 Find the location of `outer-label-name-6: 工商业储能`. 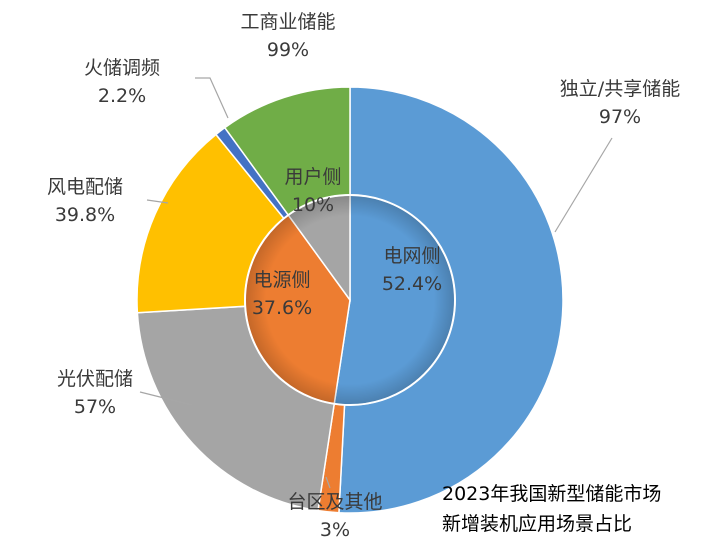

outer-label-name-6: 工商业储能 is located at coordinates (287, 22).